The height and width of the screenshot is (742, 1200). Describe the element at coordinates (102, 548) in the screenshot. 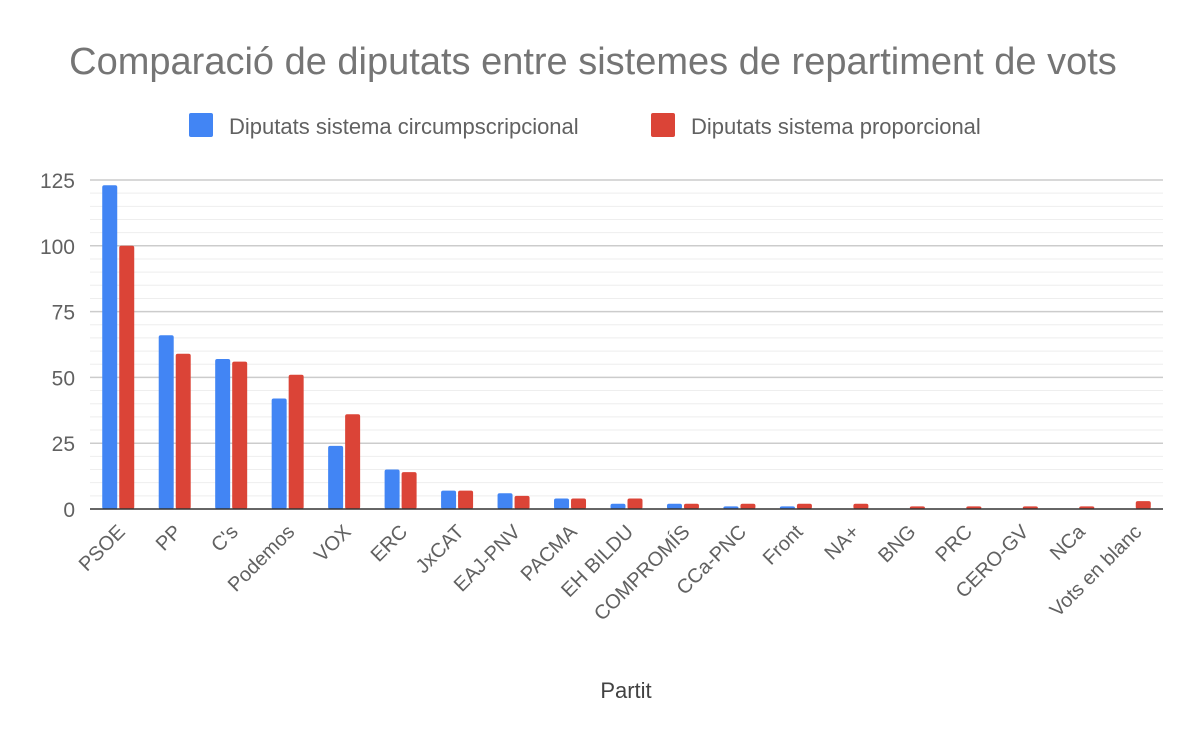

I see `x-tick-label: PSOE` at that location.